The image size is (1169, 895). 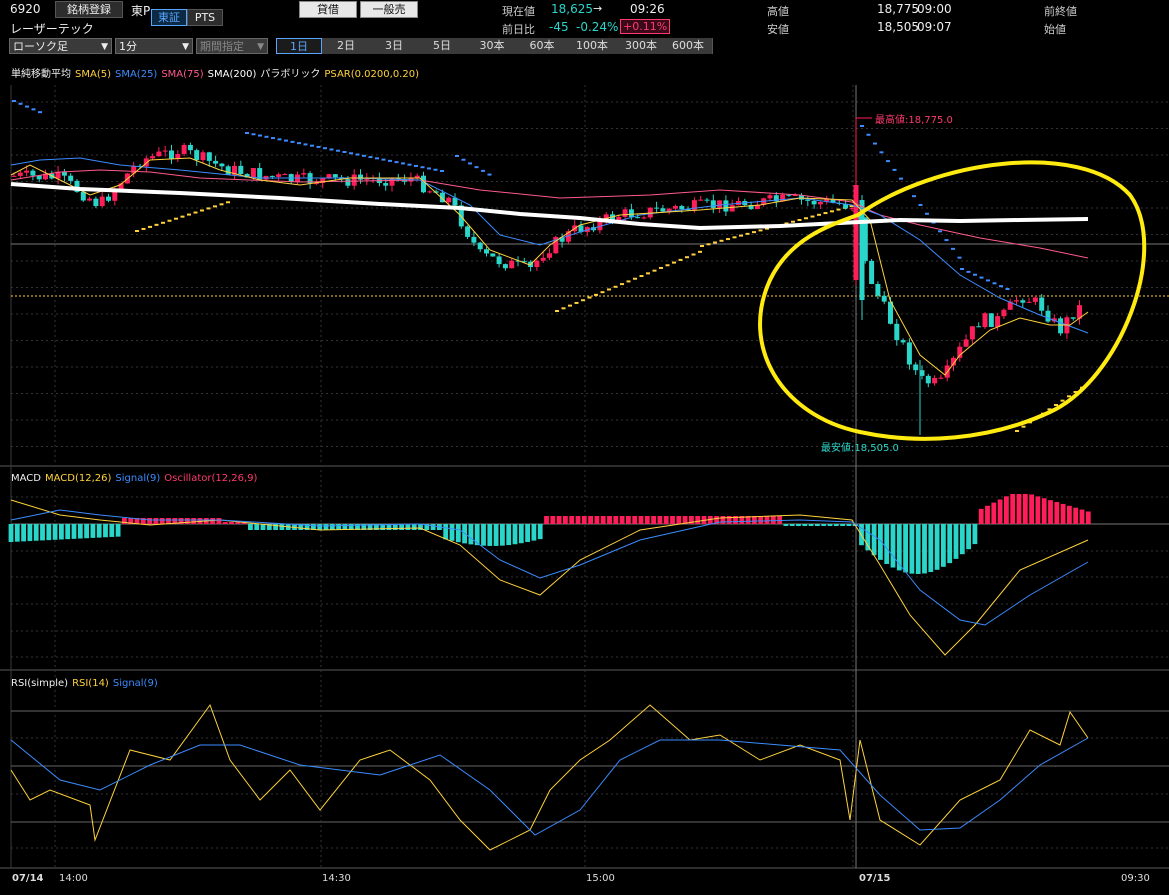 What do you see at coordinates (492, 46) in the screenshot?
I see `range-tab: 30本` at bounding box center [492, 46].